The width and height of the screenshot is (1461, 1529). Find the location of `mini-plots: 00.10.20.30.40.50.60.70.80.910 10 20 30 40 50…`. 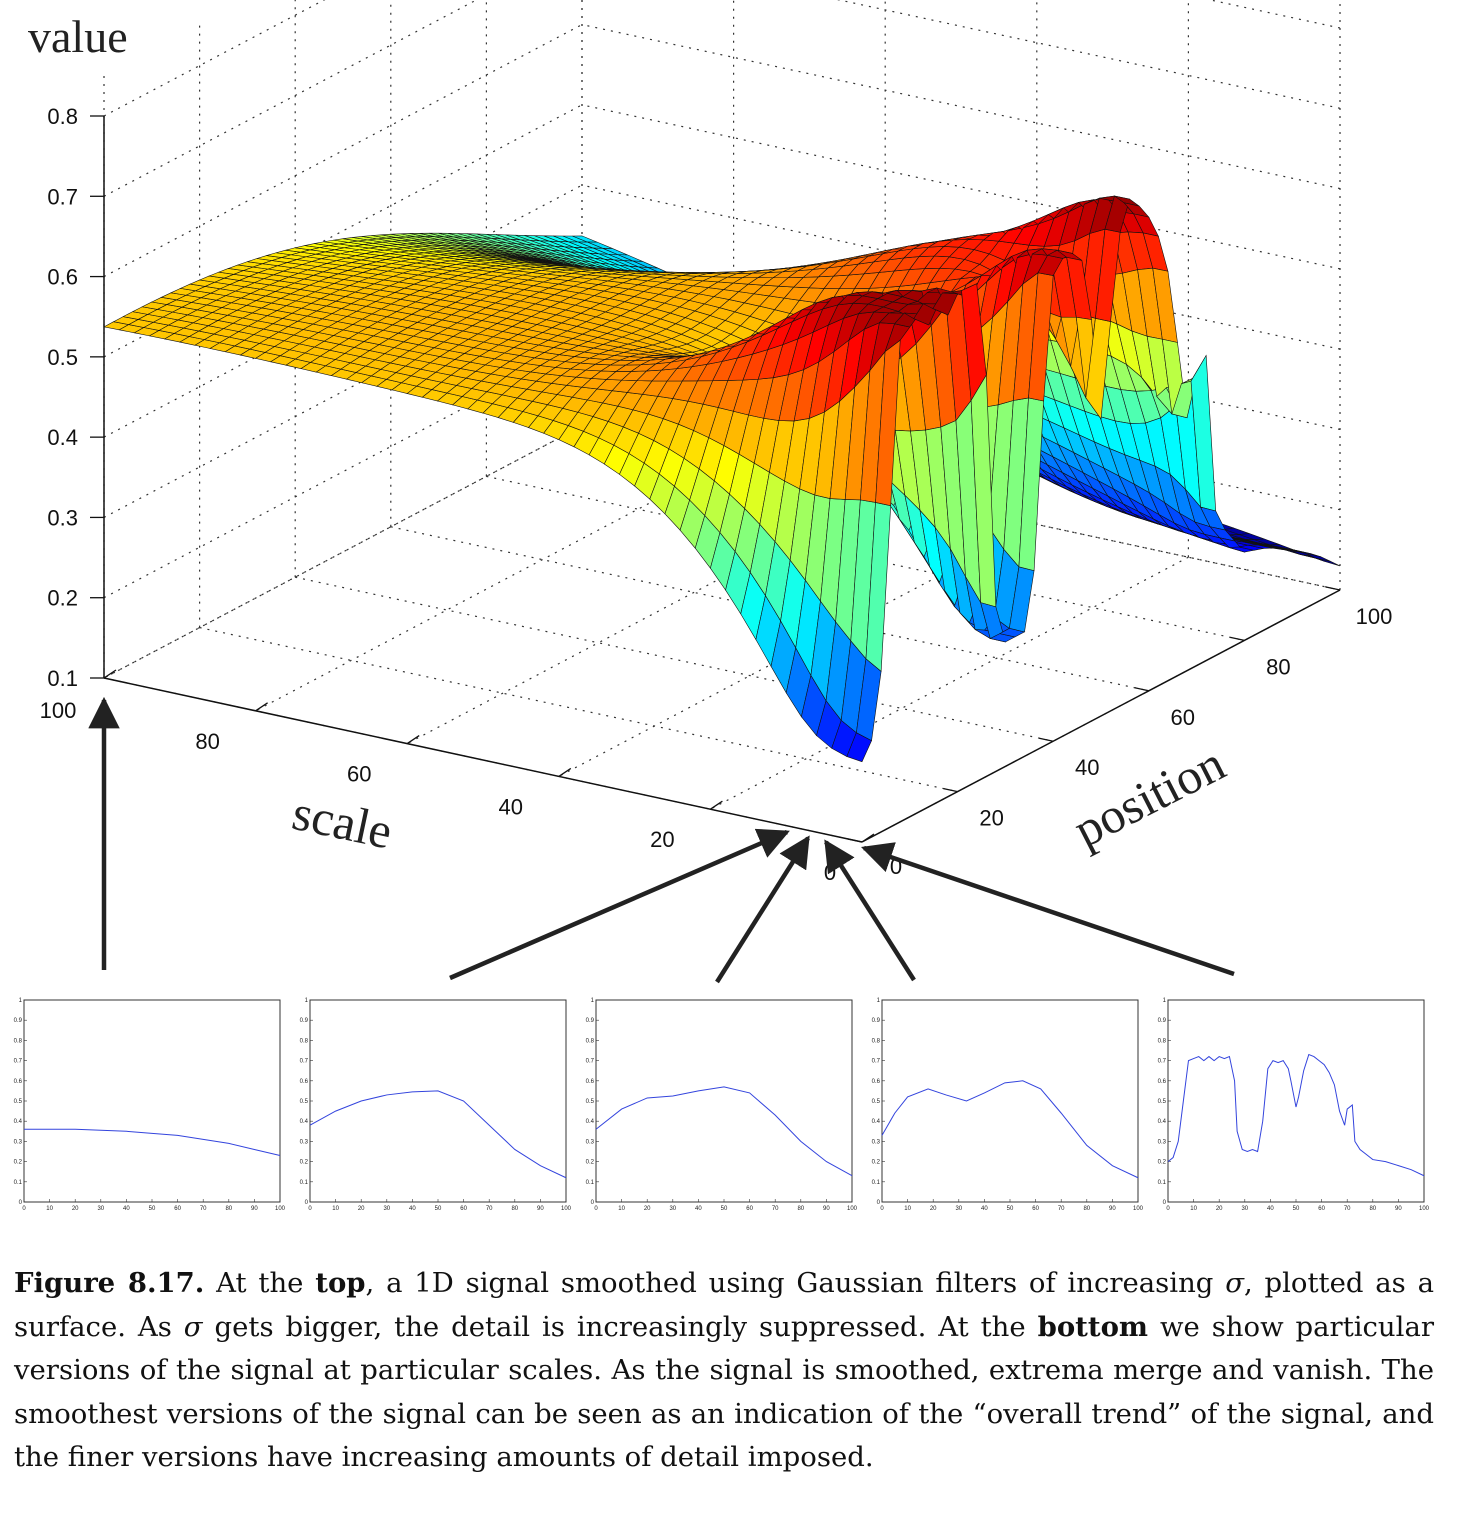

mini-plots: 00.10.20.30.40.50.60.70.80.910 10 20 30 40 50… is located at coordinates (722, 1105).